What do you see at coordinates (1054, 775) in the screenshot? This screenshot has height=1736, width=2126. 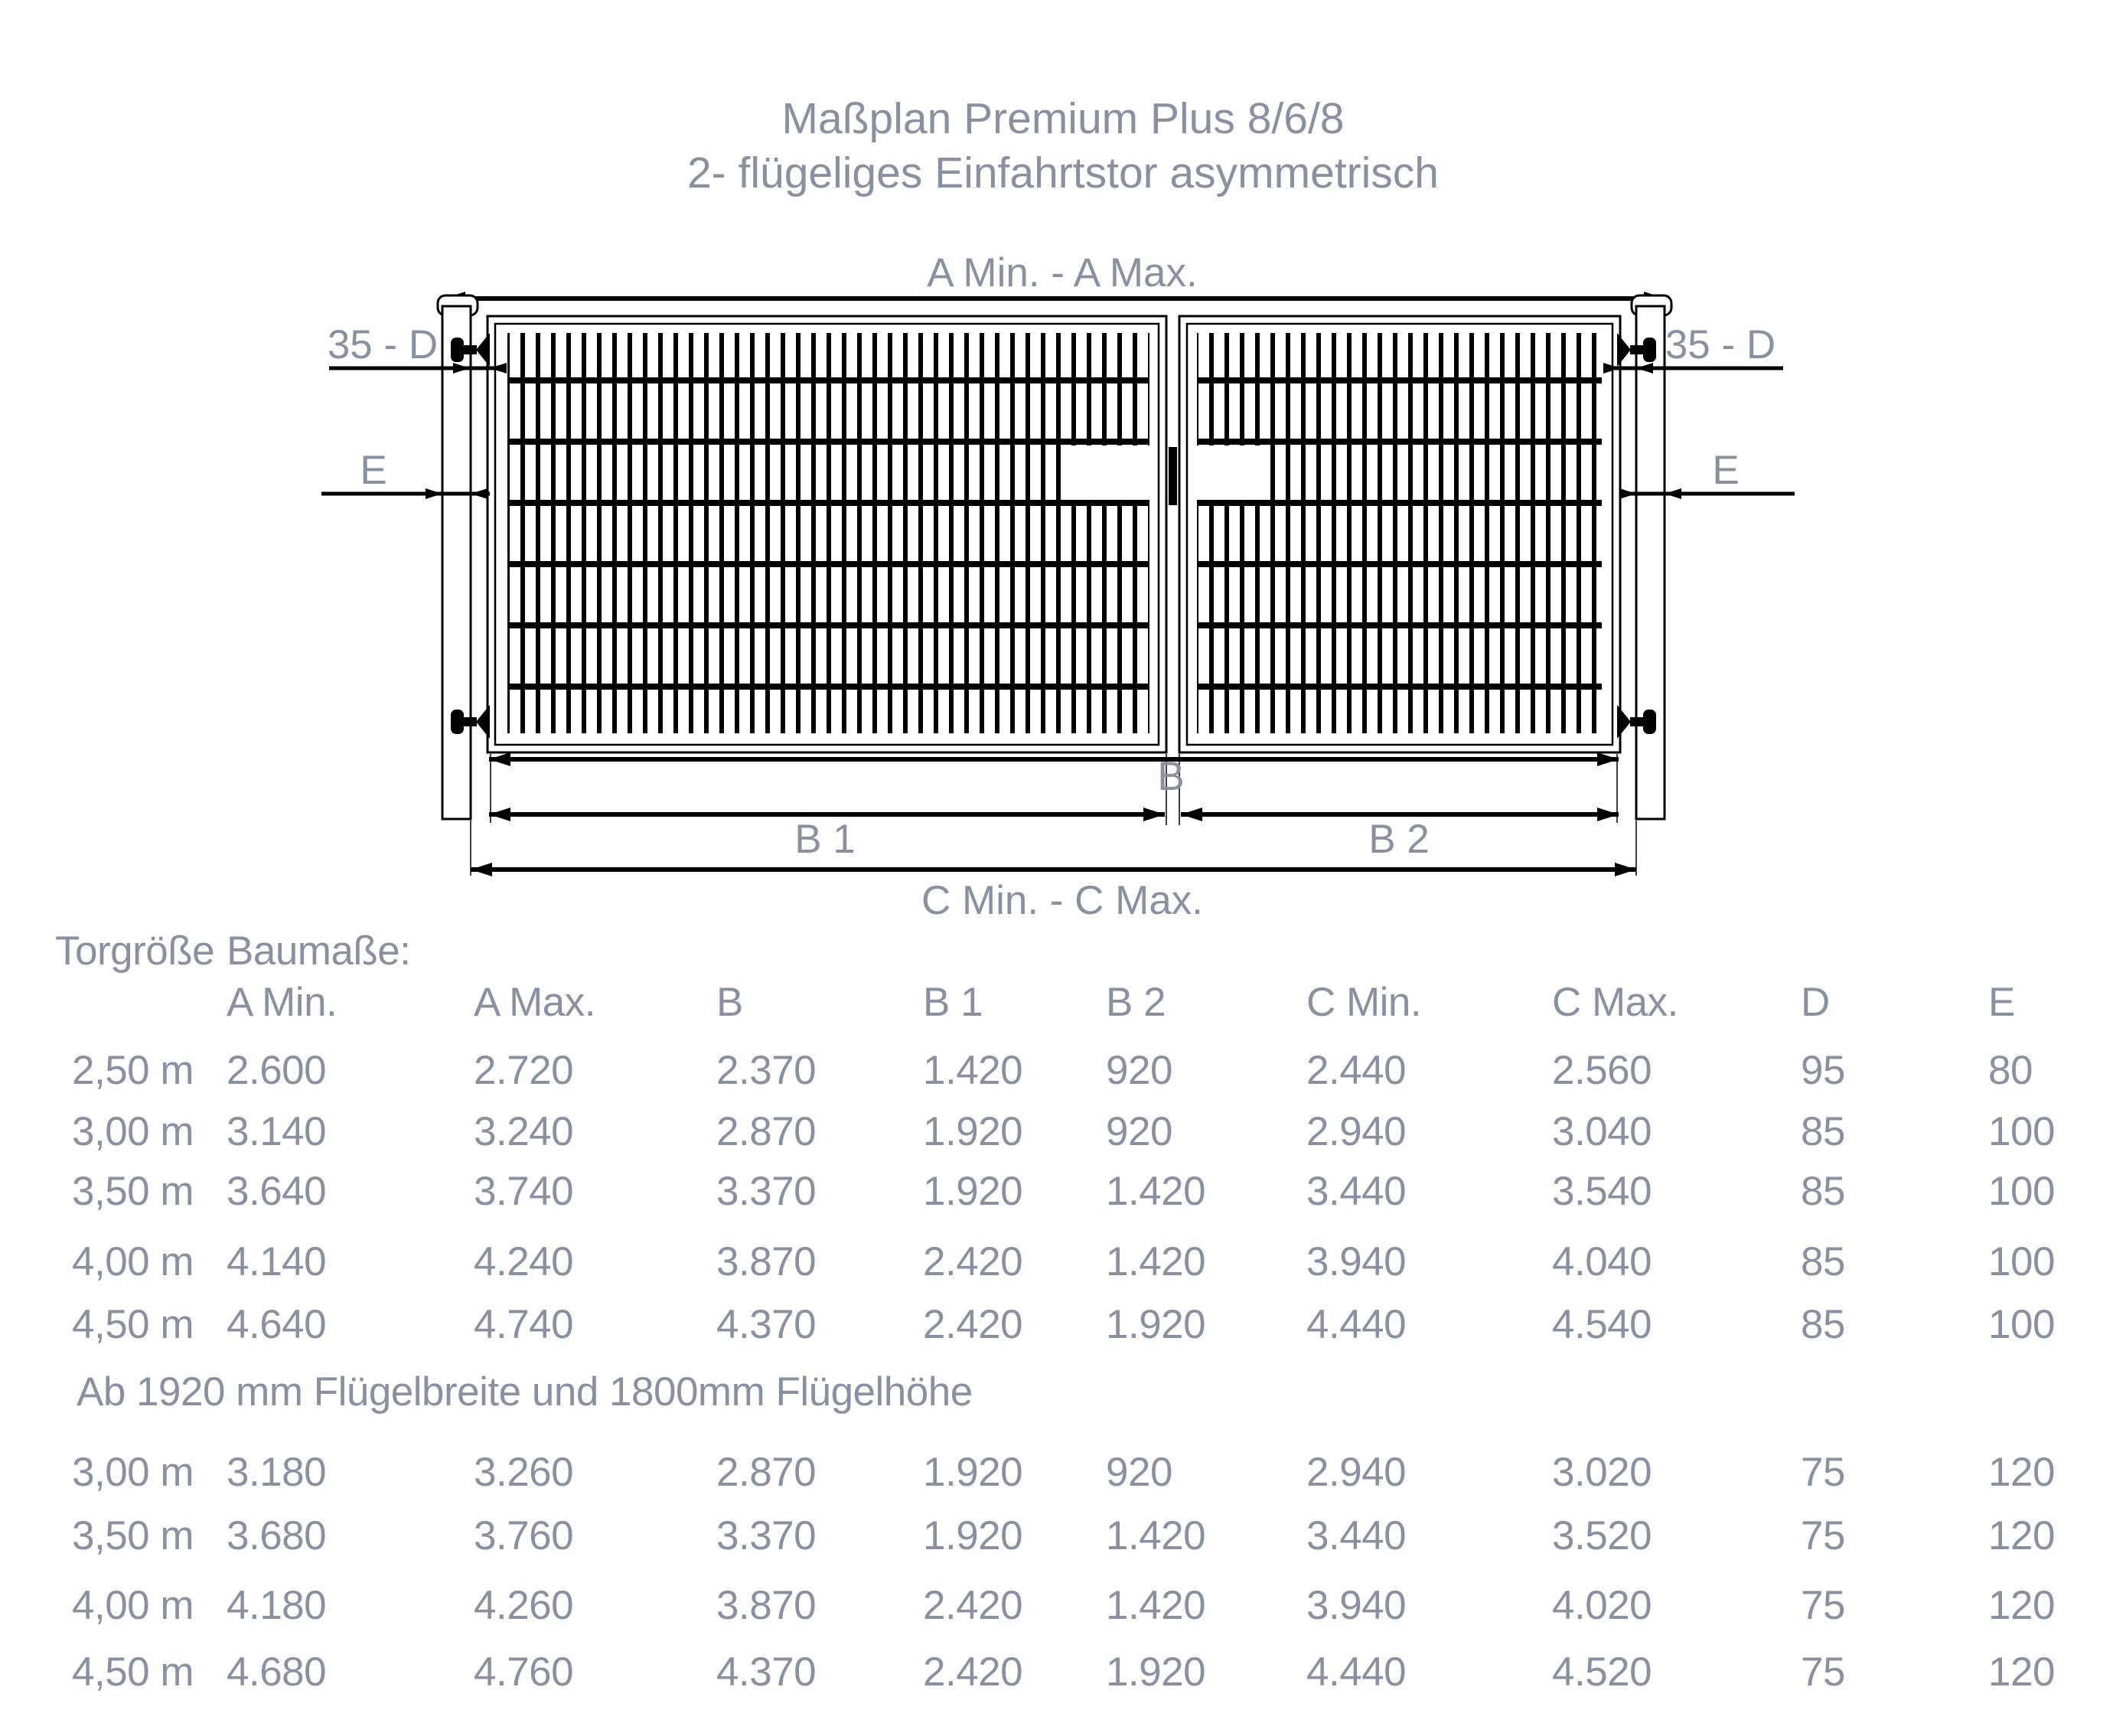 I see `dim-b: B` at bounding box center [1054, 775].